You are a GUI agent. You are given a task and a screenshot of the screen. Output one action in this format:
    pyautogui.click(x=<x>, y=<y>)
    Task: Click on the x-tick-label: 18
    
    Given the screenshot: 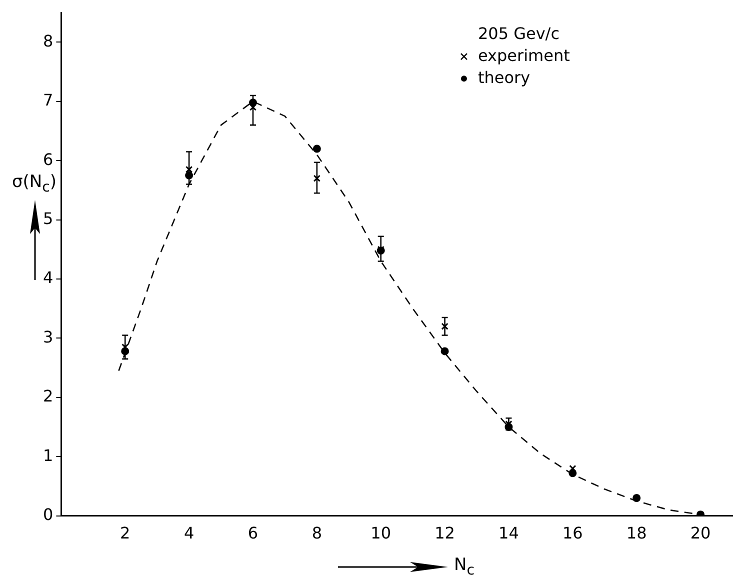 What is the action you would take?
    pyautogui.click(x=636, y=533)
    